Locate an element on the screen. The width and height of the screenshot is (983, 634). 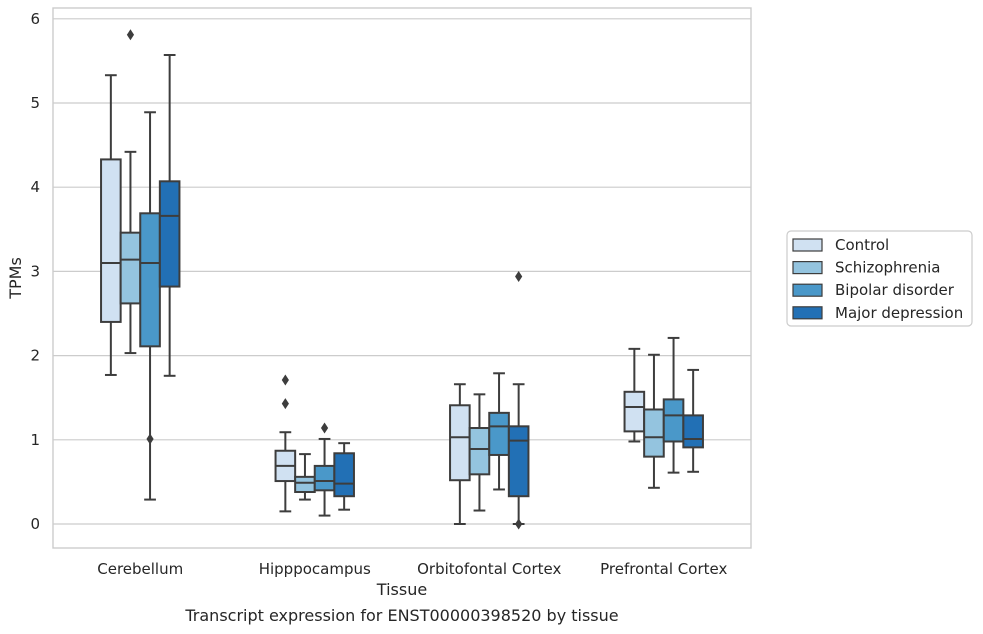
x-tick-label: Hipppocampus is located at coordinates (315, 569).